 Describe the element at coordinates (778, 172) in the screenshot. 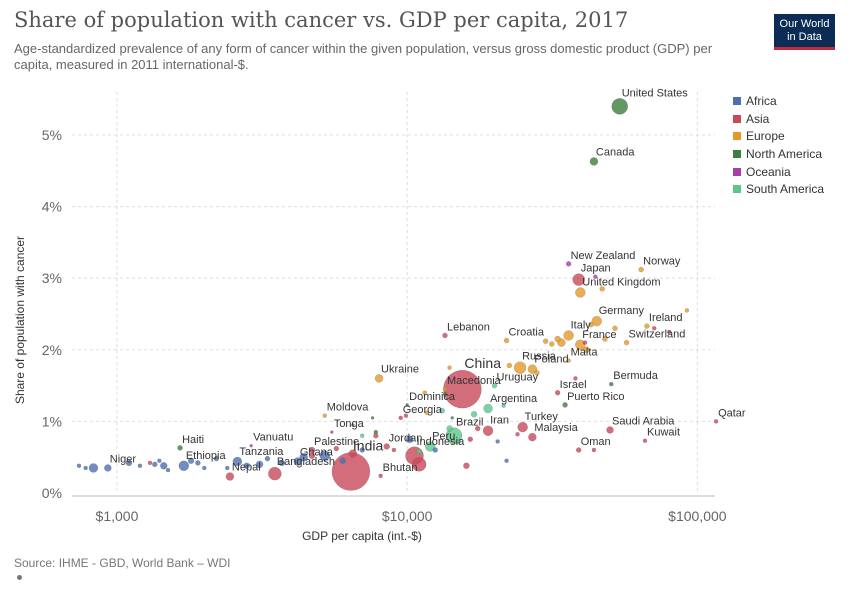

I see `legend-item: Oceania` at that location.